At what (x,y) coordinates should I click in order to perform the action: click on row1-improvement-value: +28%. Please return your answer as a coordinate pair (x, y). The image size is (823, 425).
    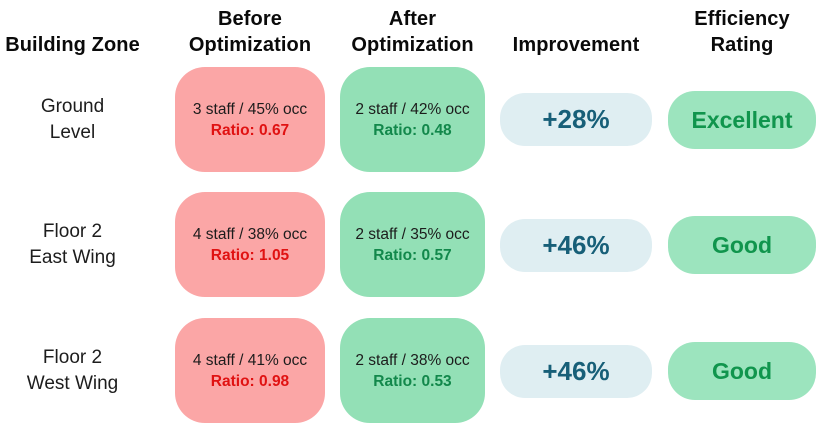
    Looking at the image, I should click on (576, 119).